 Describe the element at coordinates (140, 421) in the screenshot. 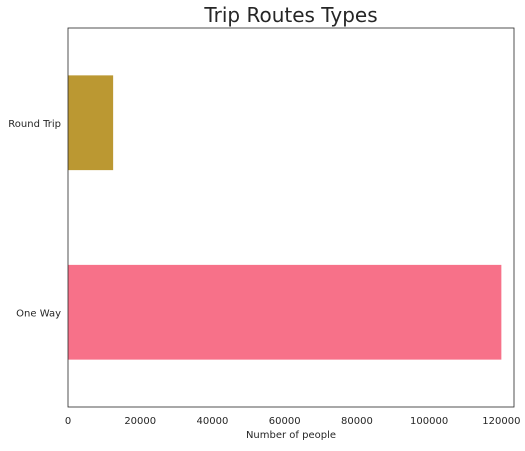

I see `x-tick-label: 20000` at that location.